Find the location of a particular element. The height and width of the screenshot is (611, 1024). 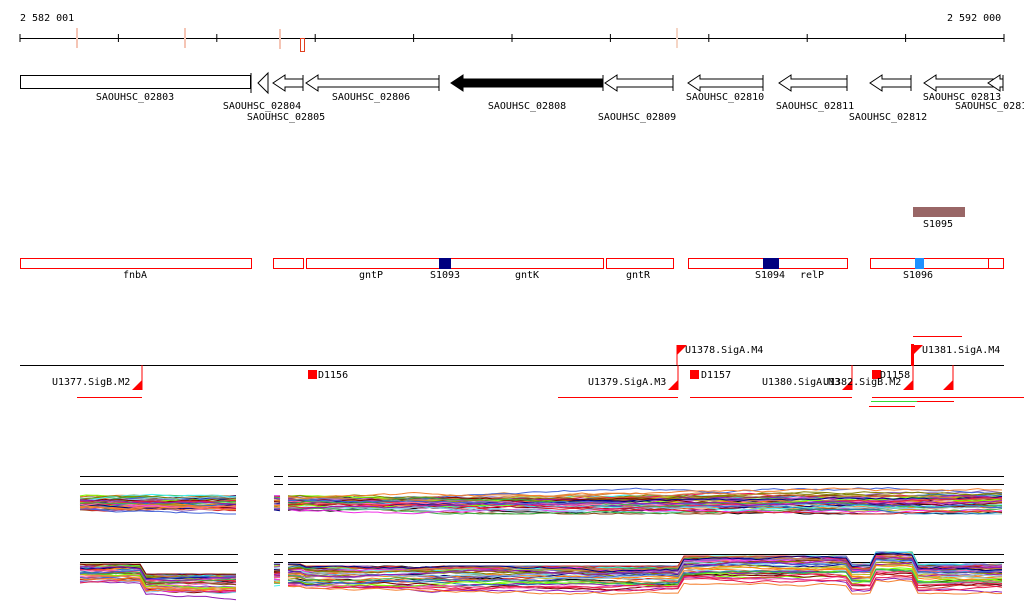

tss-U1379 is located at coordinates (673, 385).